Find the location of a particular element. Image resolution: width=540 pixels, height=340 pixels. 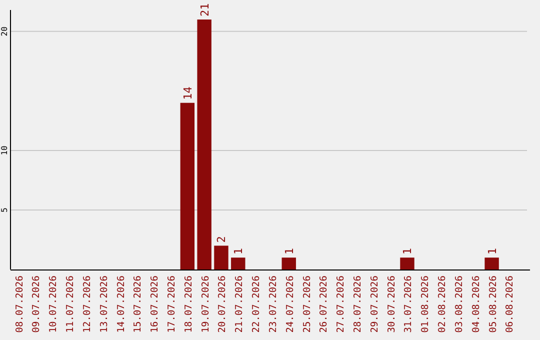

x-tick-label: 29.07.2026 is located at coordinates (374, 304).